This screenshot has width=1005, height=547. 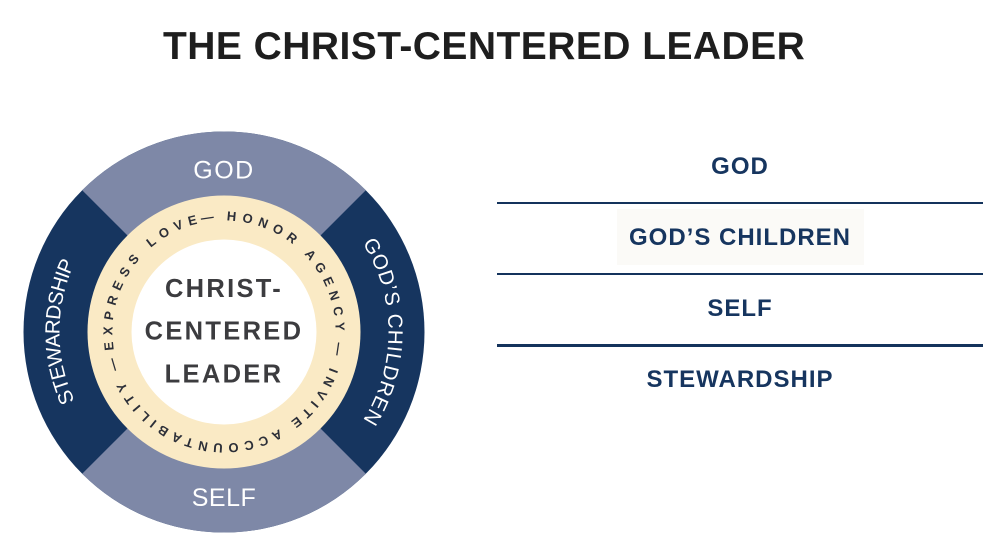 What do you see at coordinates (224, 498) in the screenshot?
I see `svg-text: SELF` at bounding box center [224, 498].